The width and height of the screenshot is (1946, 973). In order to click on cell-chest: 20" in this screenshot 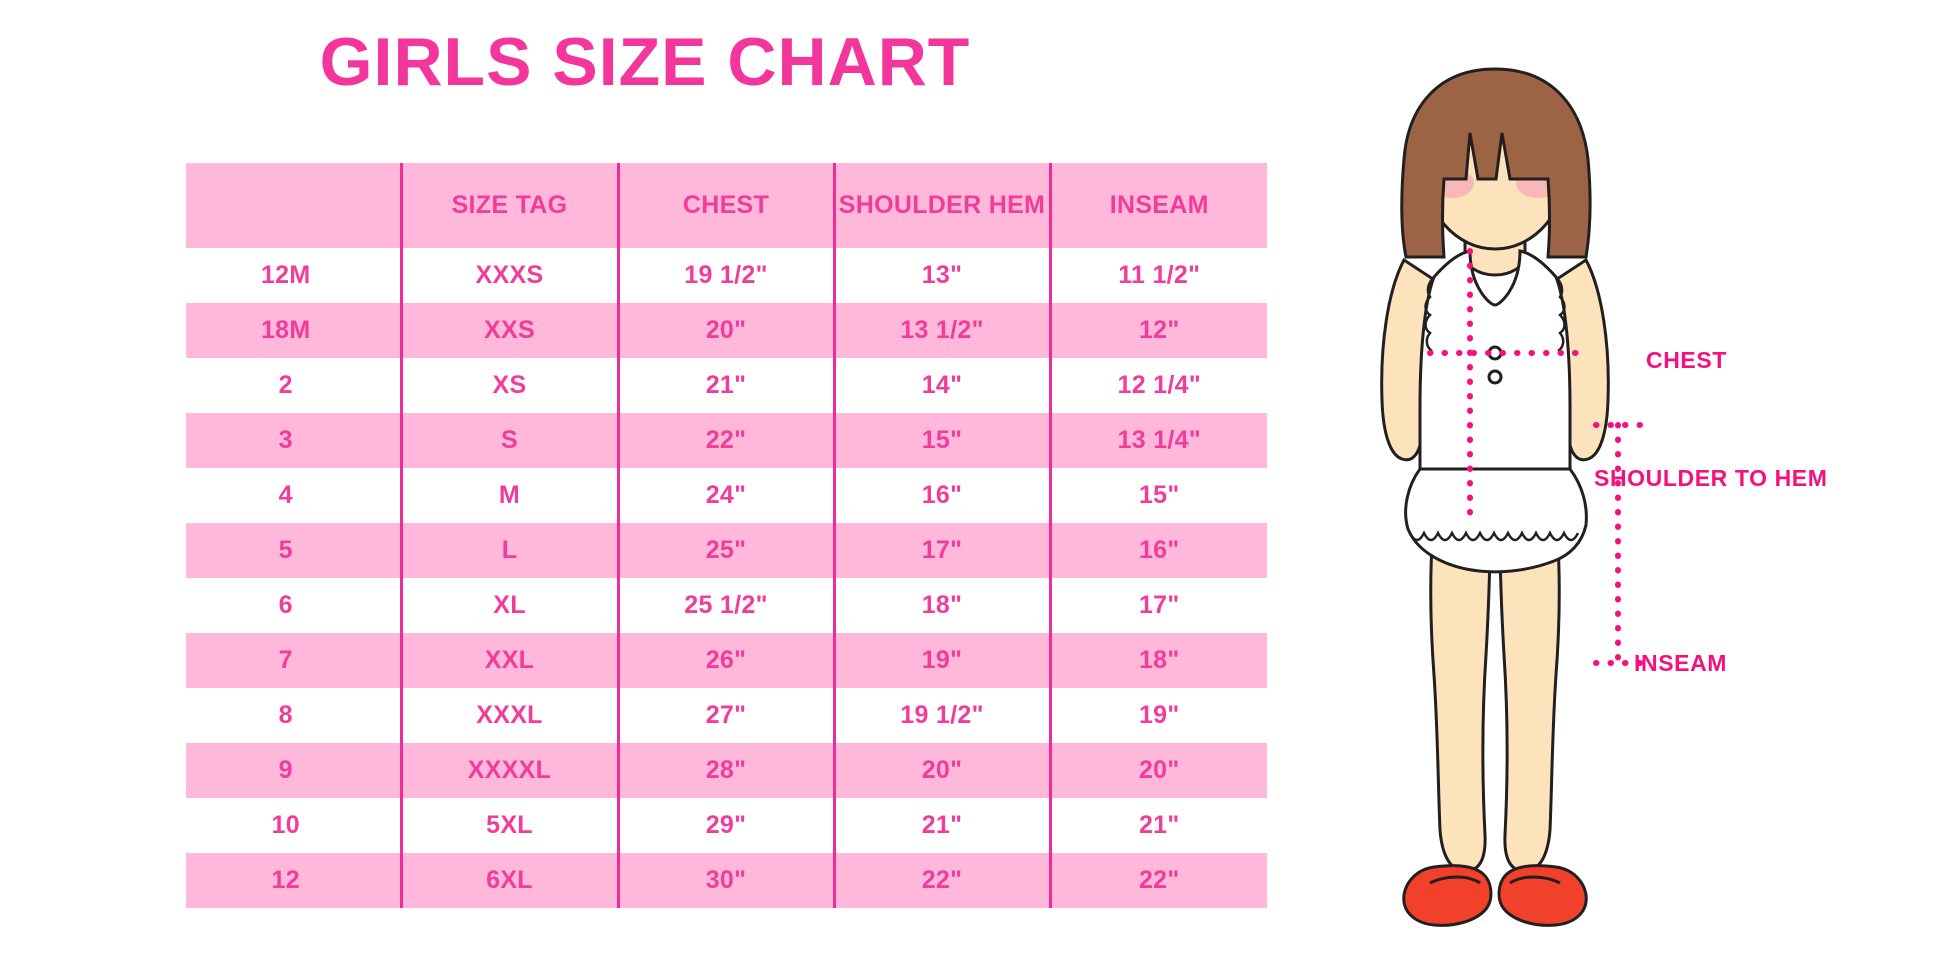, I will do `click(727, 330)`.